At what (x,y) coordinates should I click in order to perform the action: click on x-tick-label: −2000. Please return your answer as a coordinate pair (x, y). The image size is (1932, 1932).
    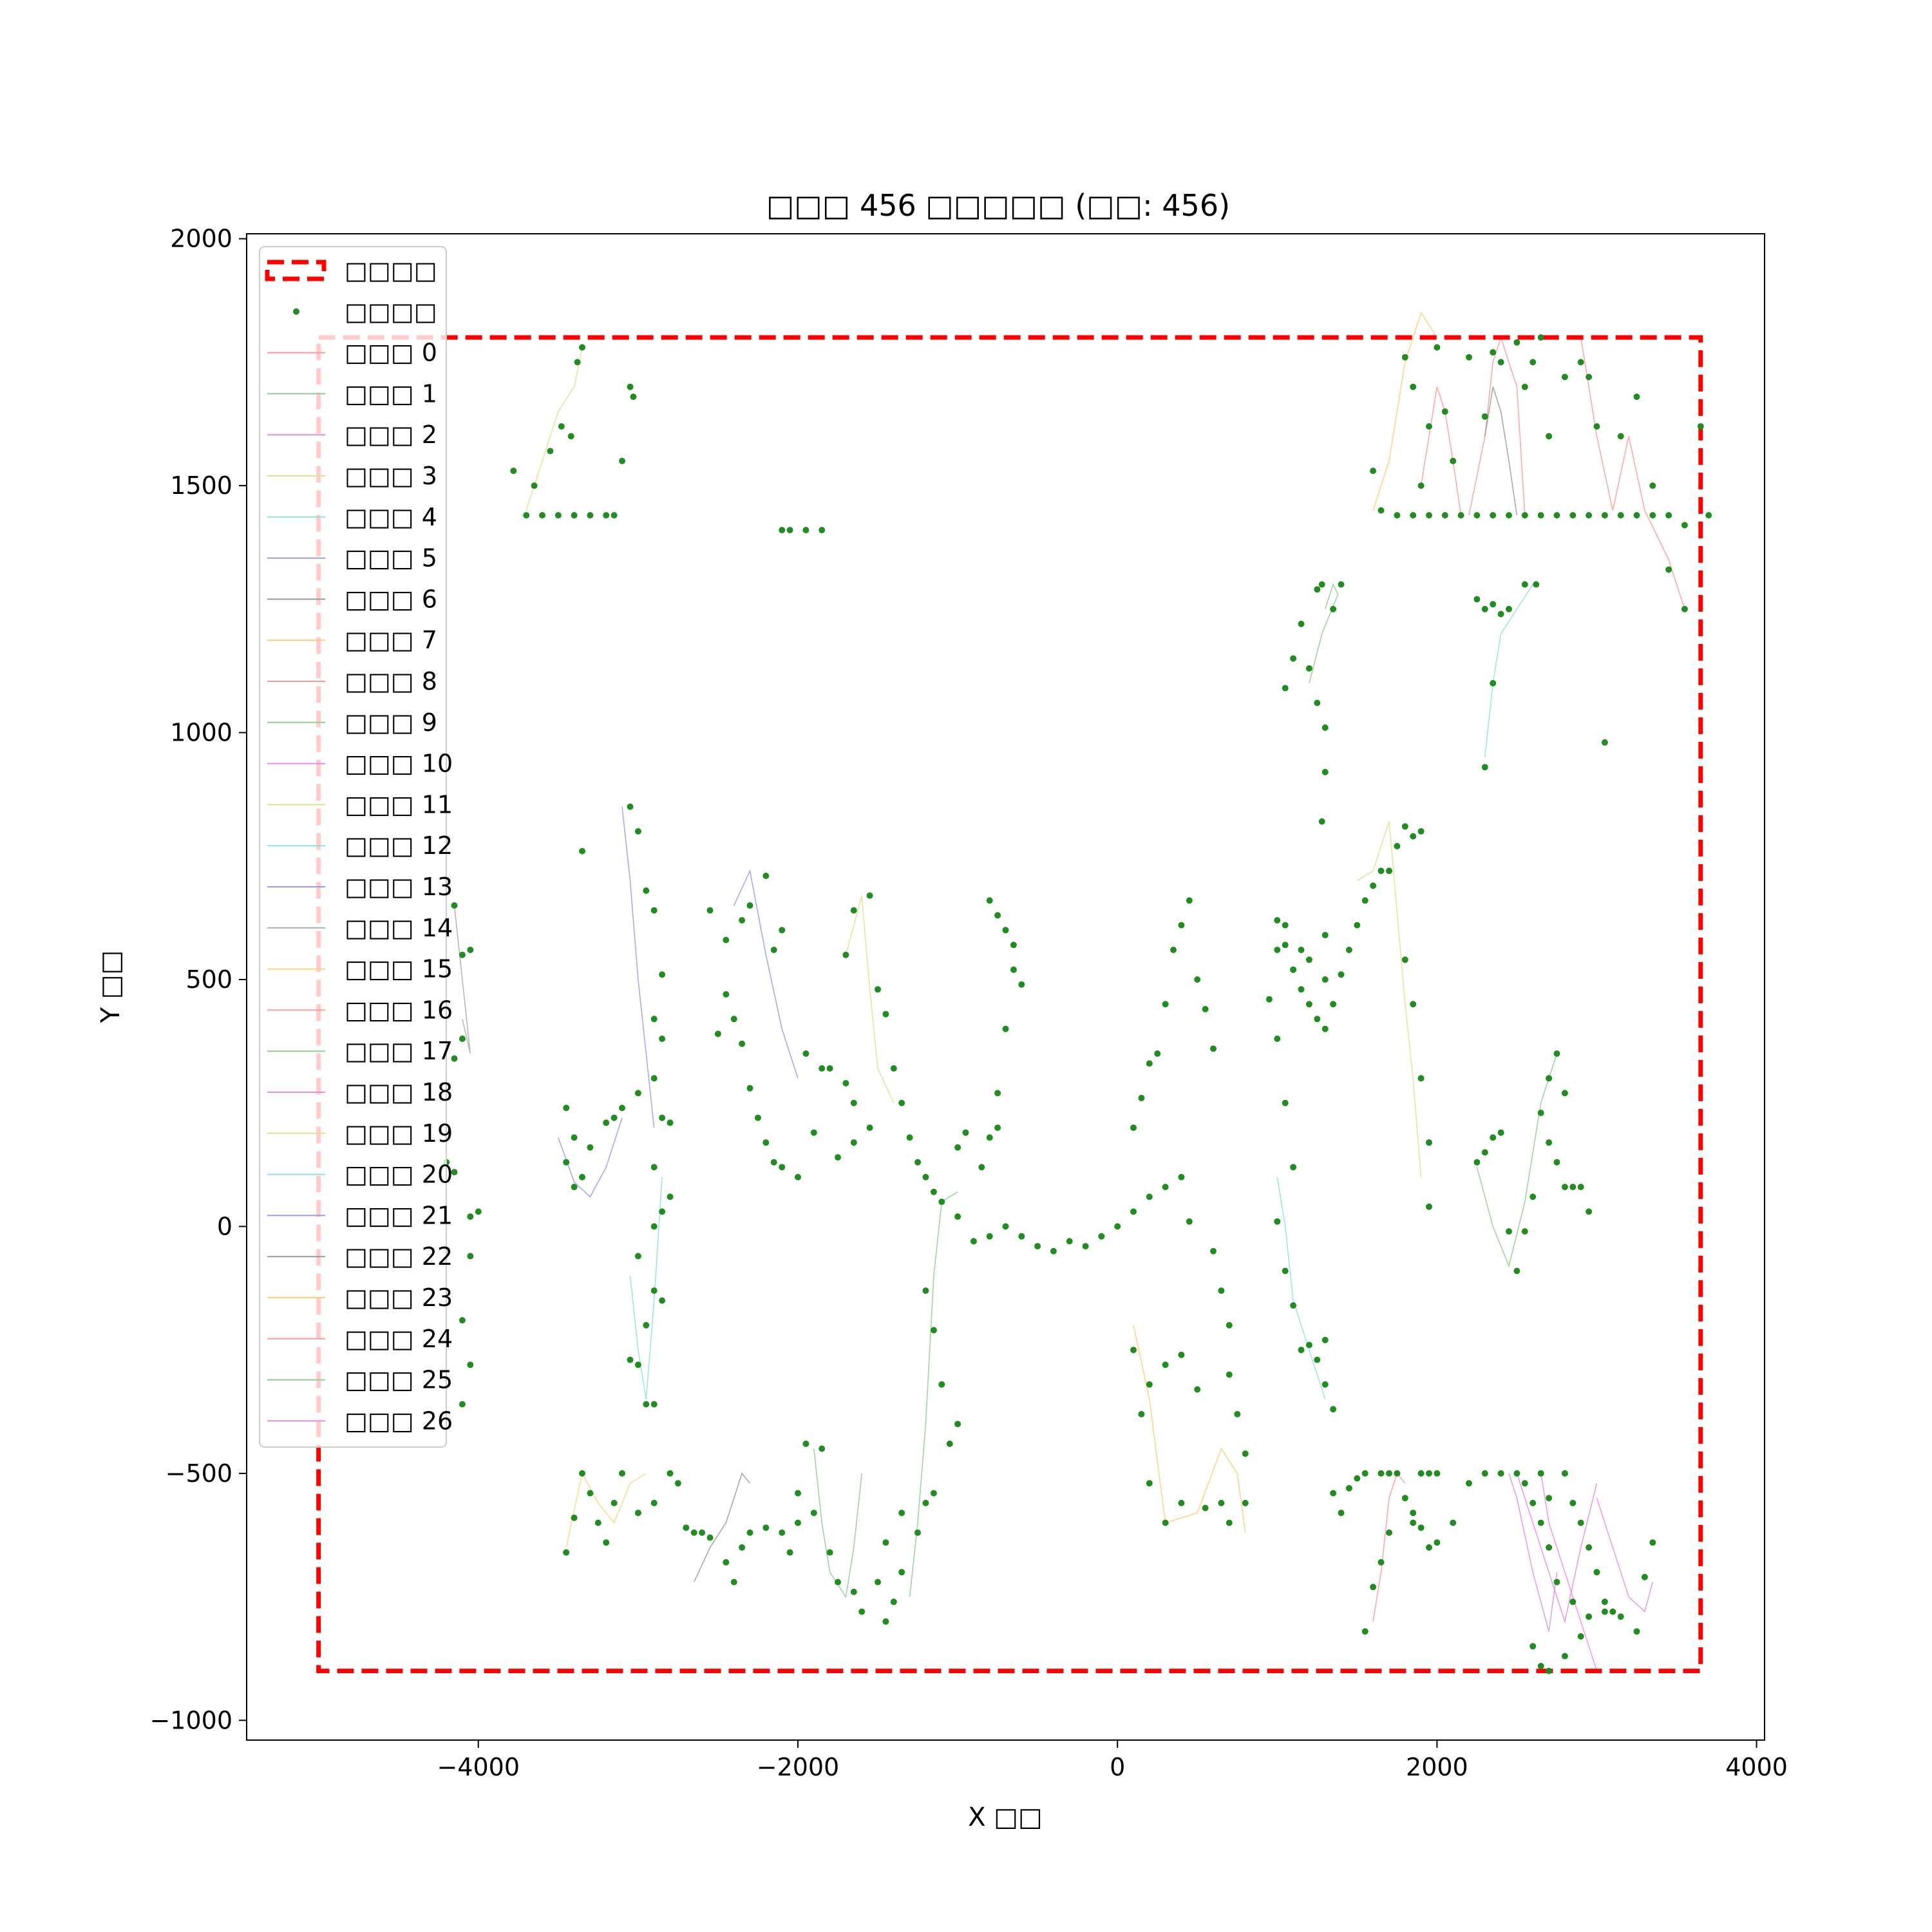
    Looking at the image, I should click on (798, 1767).